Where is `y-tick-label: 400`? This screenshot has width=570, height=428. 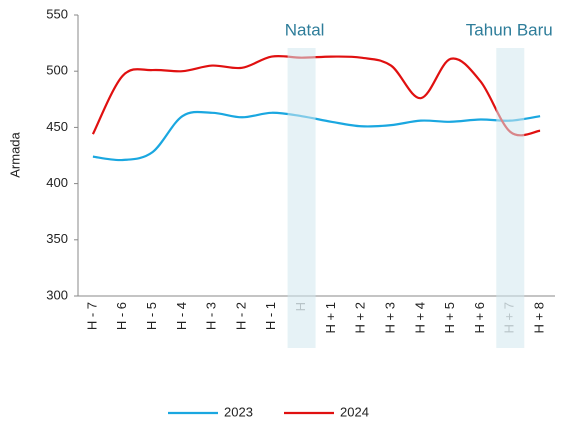
y-tick-label: 400 is located at coordinates (57, 182).